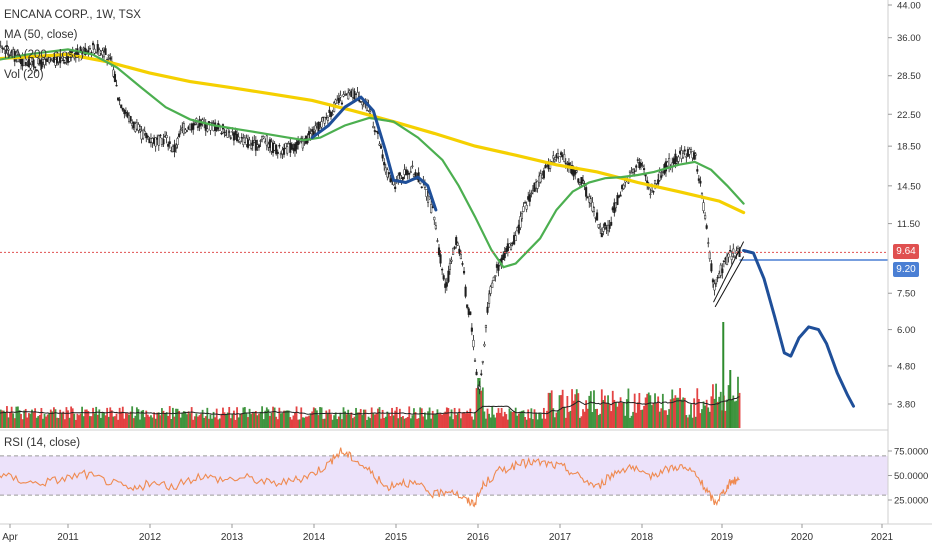 This screenshot has height=555, width=932. What do you see at coordinates (722, 537) in the screenshot?
I see `time-tick-label: 2019` at bounding box center [722, 537].